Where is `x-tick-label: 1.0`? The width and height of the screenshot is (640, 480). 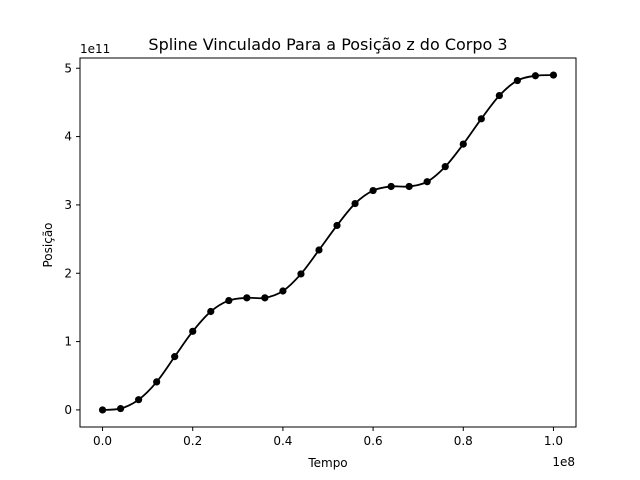
x-tick-label: 1.0 is located at coordinates (553, 441).